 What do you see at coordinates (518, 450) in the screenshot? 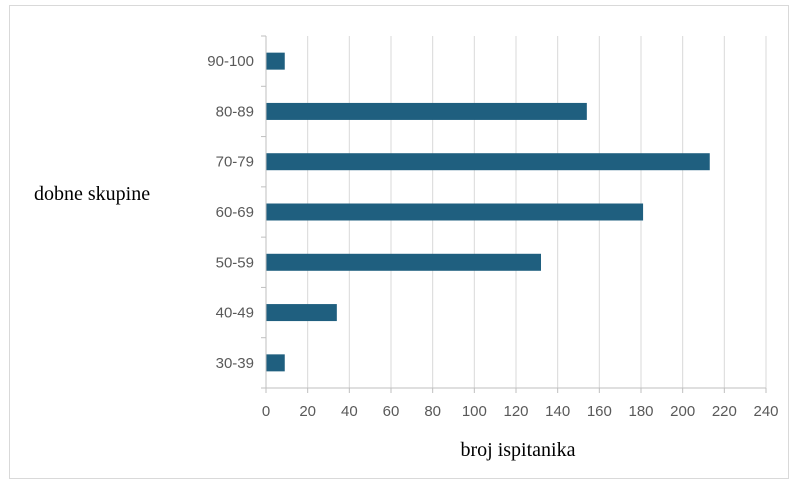
I see `x-axis-title: broj ispitanika` at bounding box center [518, 450].